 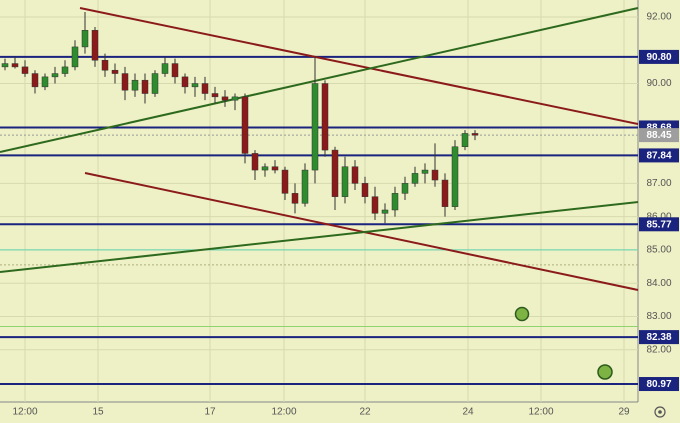 I want to click on level-label: 87.84, so click(x=658, y=156).